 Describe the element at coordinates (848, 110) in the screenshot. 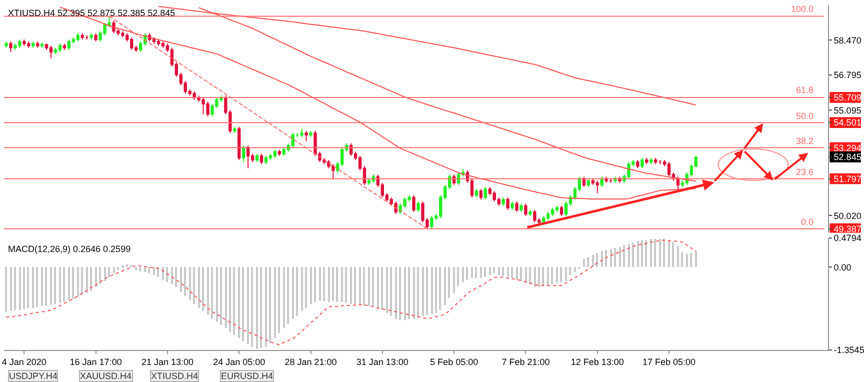

I see `y-tick-label: 55.095` at that location.